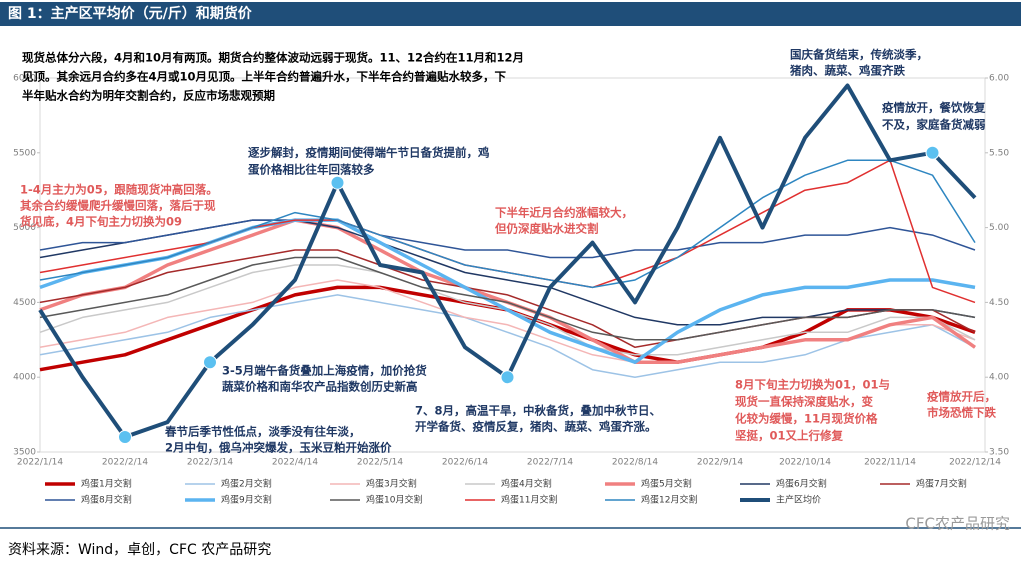 This screenshot has height=571, width=1021. What do you see at coordinates (789, 436) in the screenshot?
I see `annotation: 坚挺，01又上行修复` at bounding box center [789, 436].